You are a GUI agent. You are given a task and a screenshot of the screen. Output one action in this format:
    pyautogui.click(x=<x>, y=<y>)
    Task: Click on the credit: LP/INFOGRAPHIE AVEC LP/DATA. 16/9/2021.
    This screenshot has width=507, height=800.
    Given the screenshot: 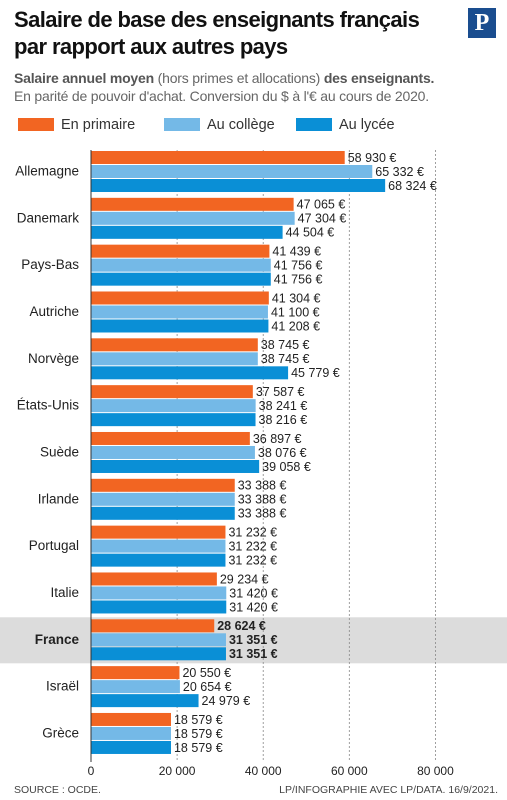 What is the action you would take?
    pyautogui.click(x=388, y=790)
    